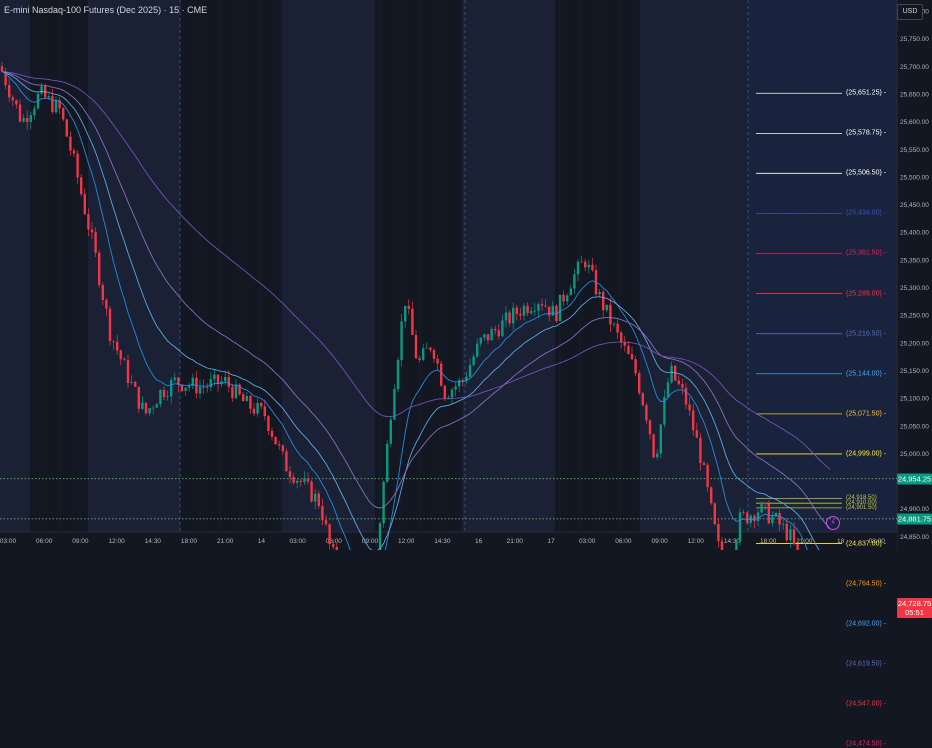 The image size is (932, 748). I want to click on level-label: (25,506.50) -, so click(866, 173).